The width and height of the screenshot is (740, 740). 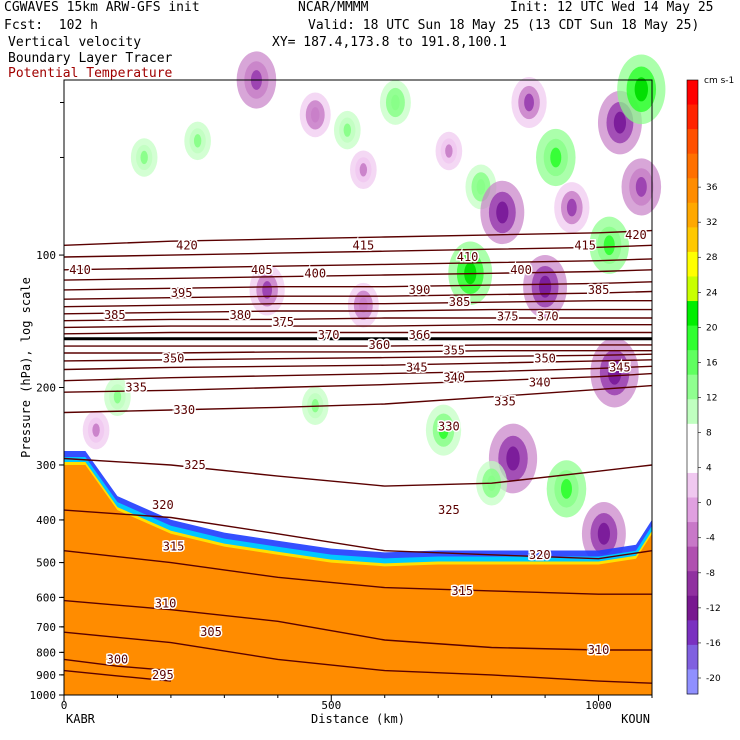 I want to click on x-axis-title: Distance (km), so click(x=358, y=719).